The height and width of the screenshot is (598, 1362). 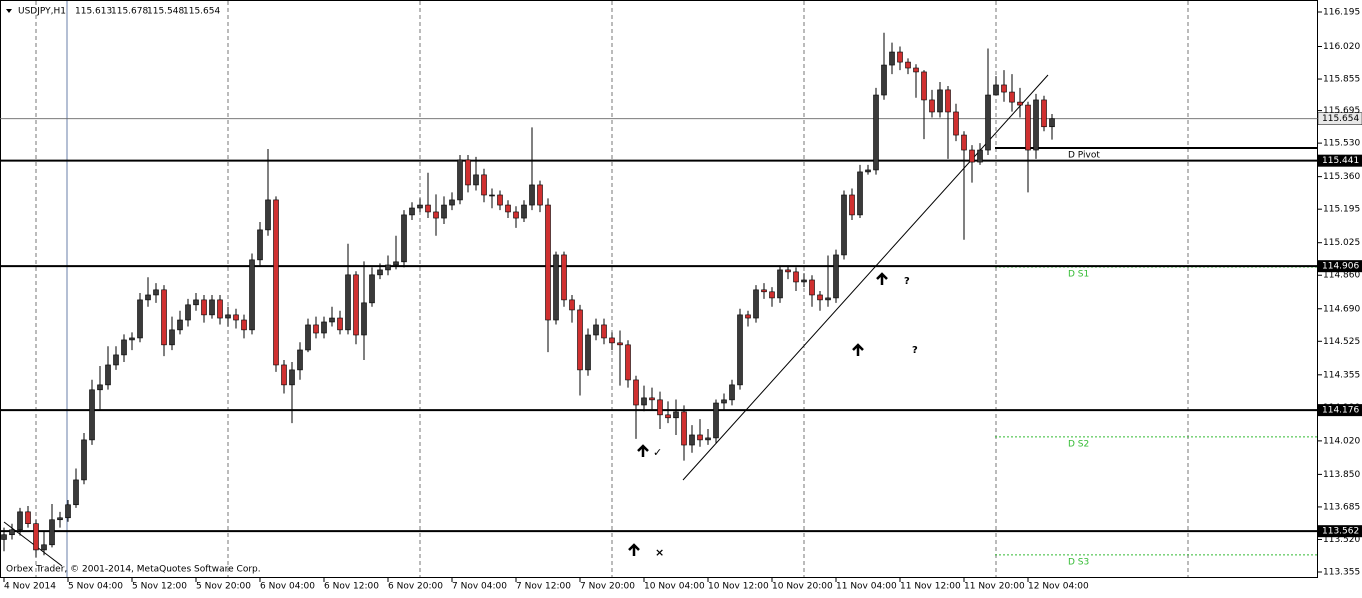 I want to click on price-box-label: 114.906, so click(x=1340, y=267).